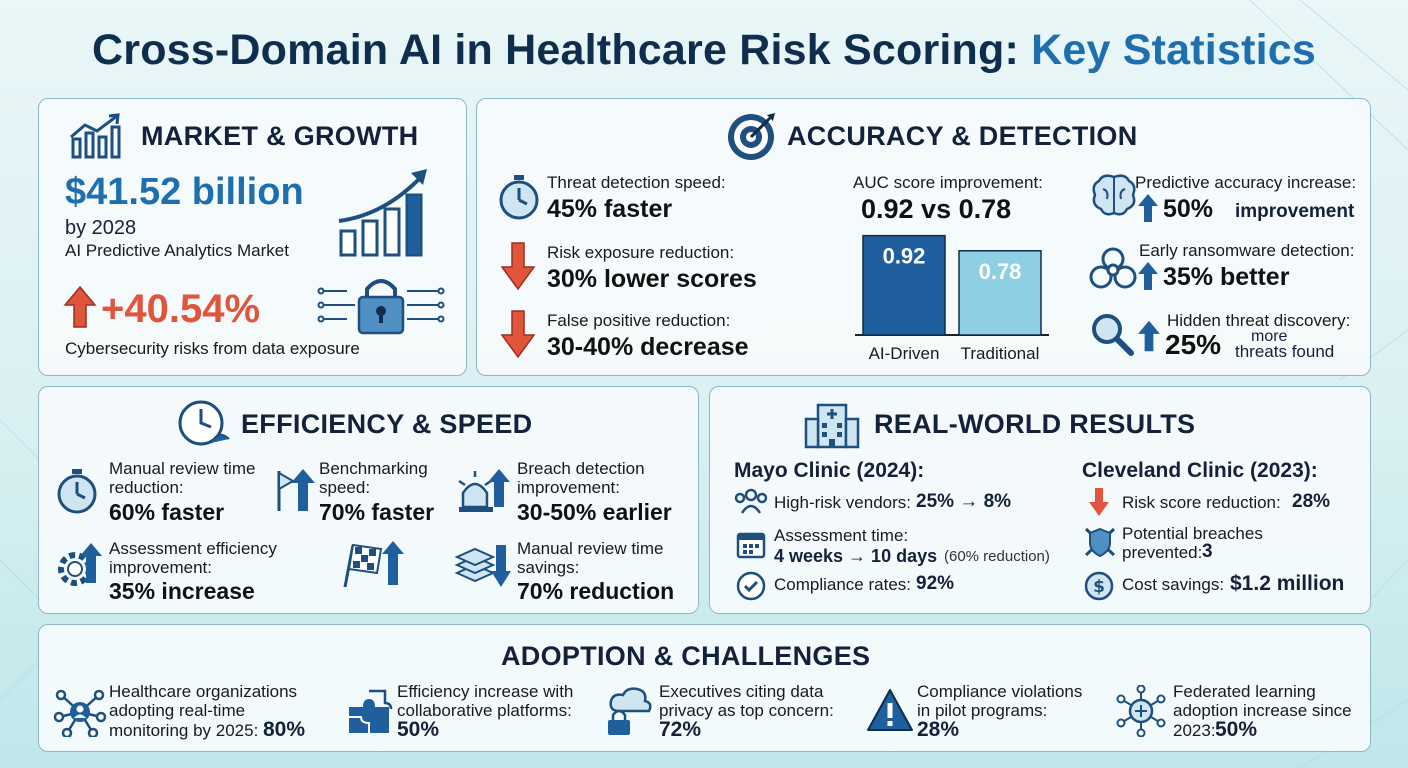 This screenshot has width=1408, height=768. Describe the element at coordinates (1000, 293) in the screenshot. I see `chart-bar-traditional` at that location.